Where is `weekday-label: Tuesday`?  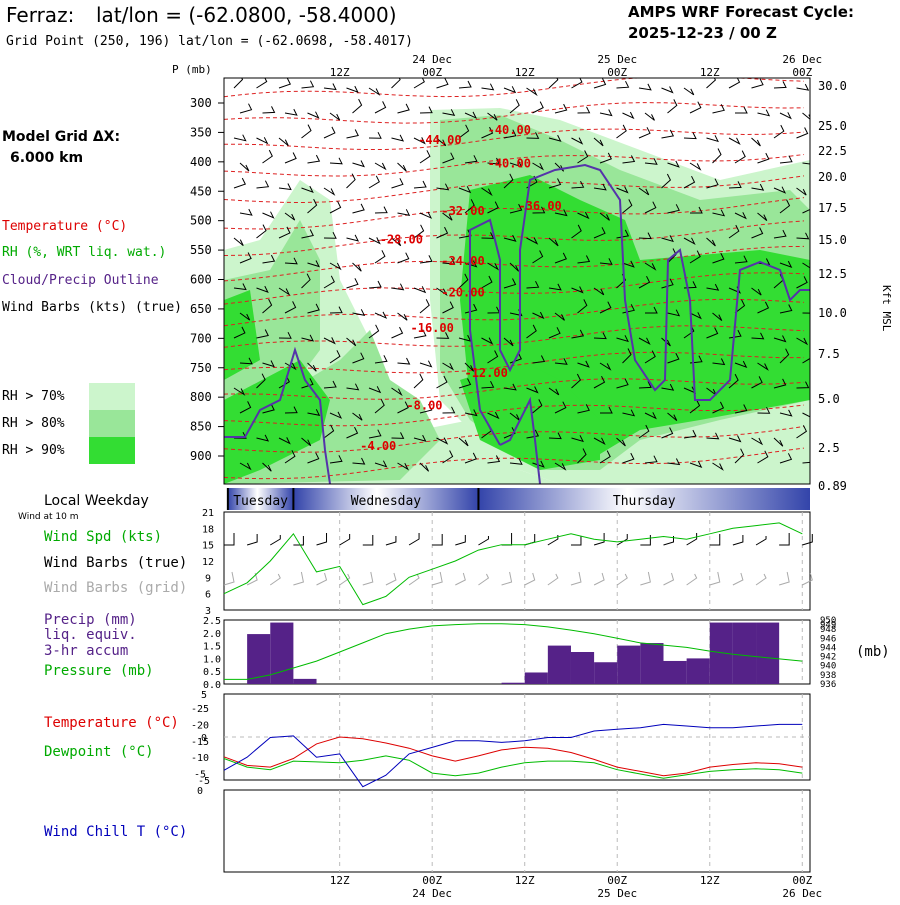 weekday-label: Tuesday is located at coordinates (260, 501).